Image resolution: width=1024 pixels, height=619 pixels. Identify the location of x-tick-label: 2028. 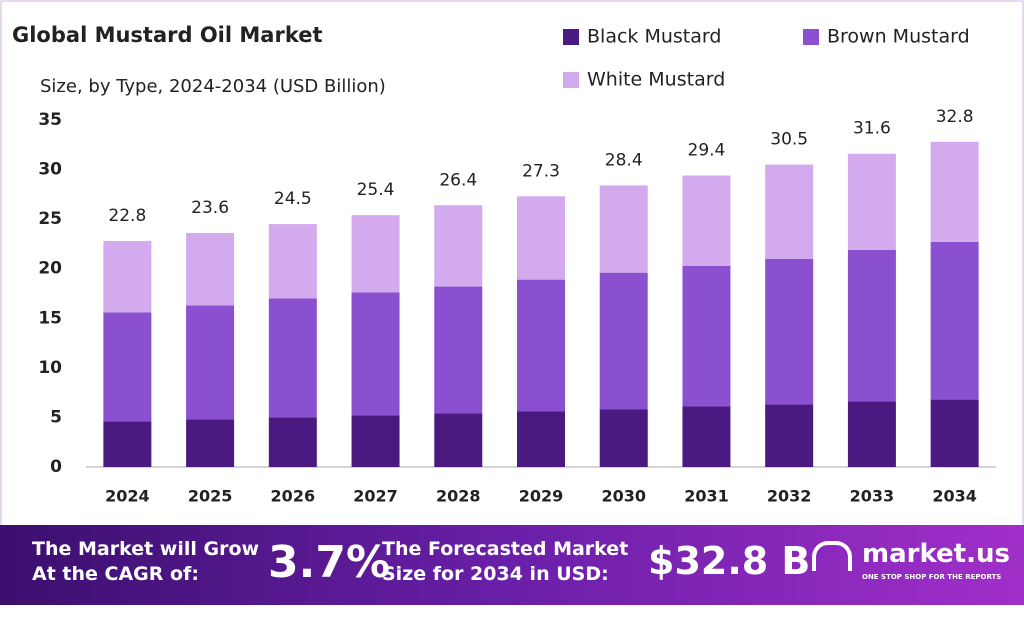
(458, 496).